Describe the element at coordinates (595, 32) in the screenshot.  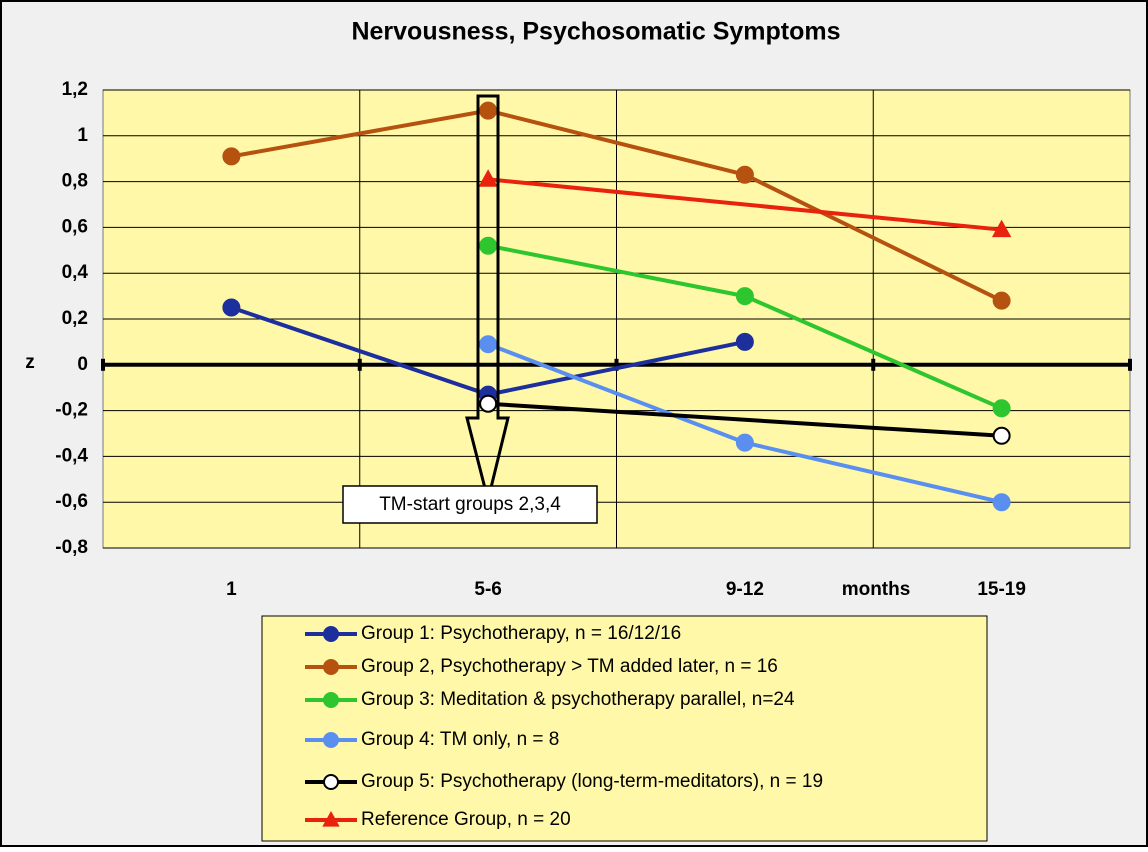
I see `chart-title: Nervousness, Psychosomatic Symptoms` at that location.